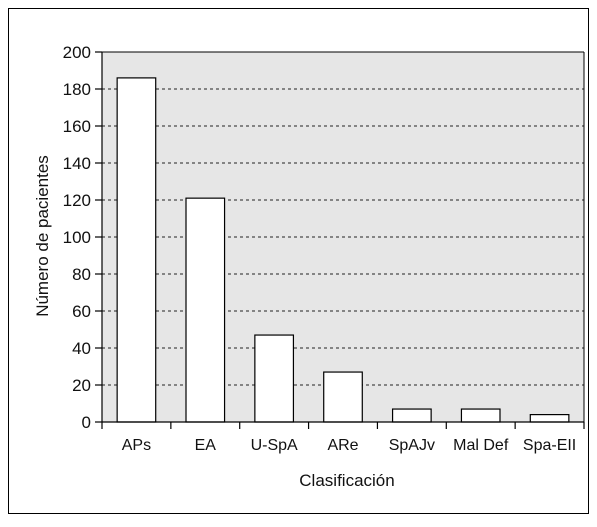 Image resolution: width=597 pixels, height=527 pixels. Describe the element at coordinates (481, 445) in the screenshot. I see `x-tick-label-mal-def: Mal Def` at that location.